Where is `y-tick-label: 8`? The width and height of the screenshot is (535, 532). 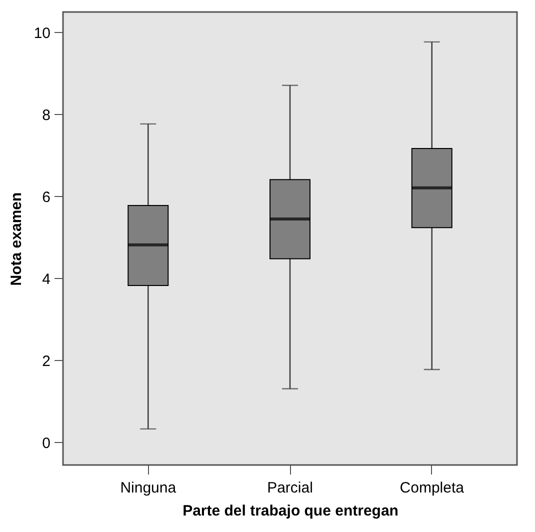 y-tick-label: 8 is located at coordinates (46, 115).